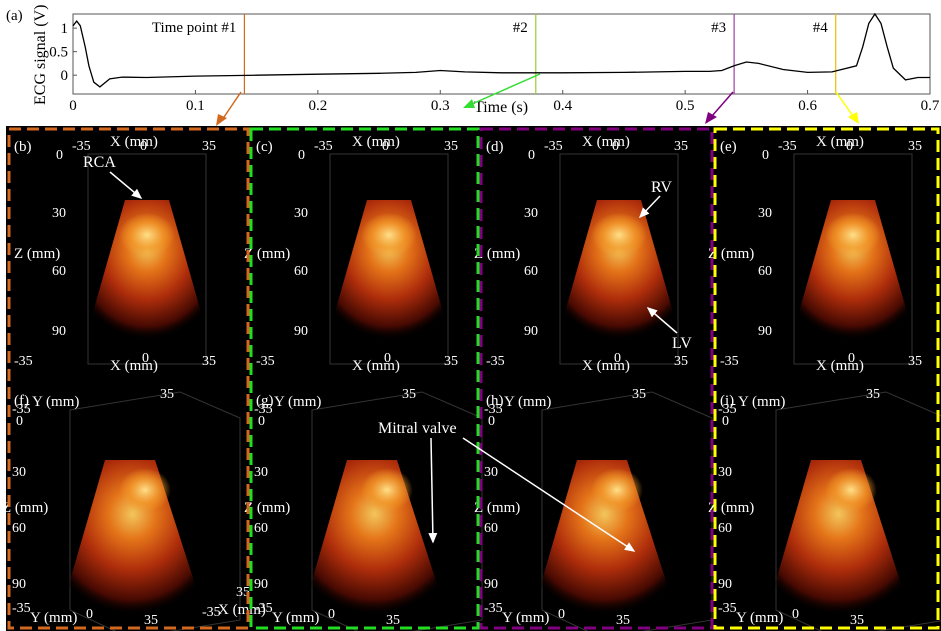 This screenshot has width=941, height=631. What do you see at coordinates (65, 76) in the screenshot?
I see `ecg-y-tick-label: 0` at bounding box center [65, 76].